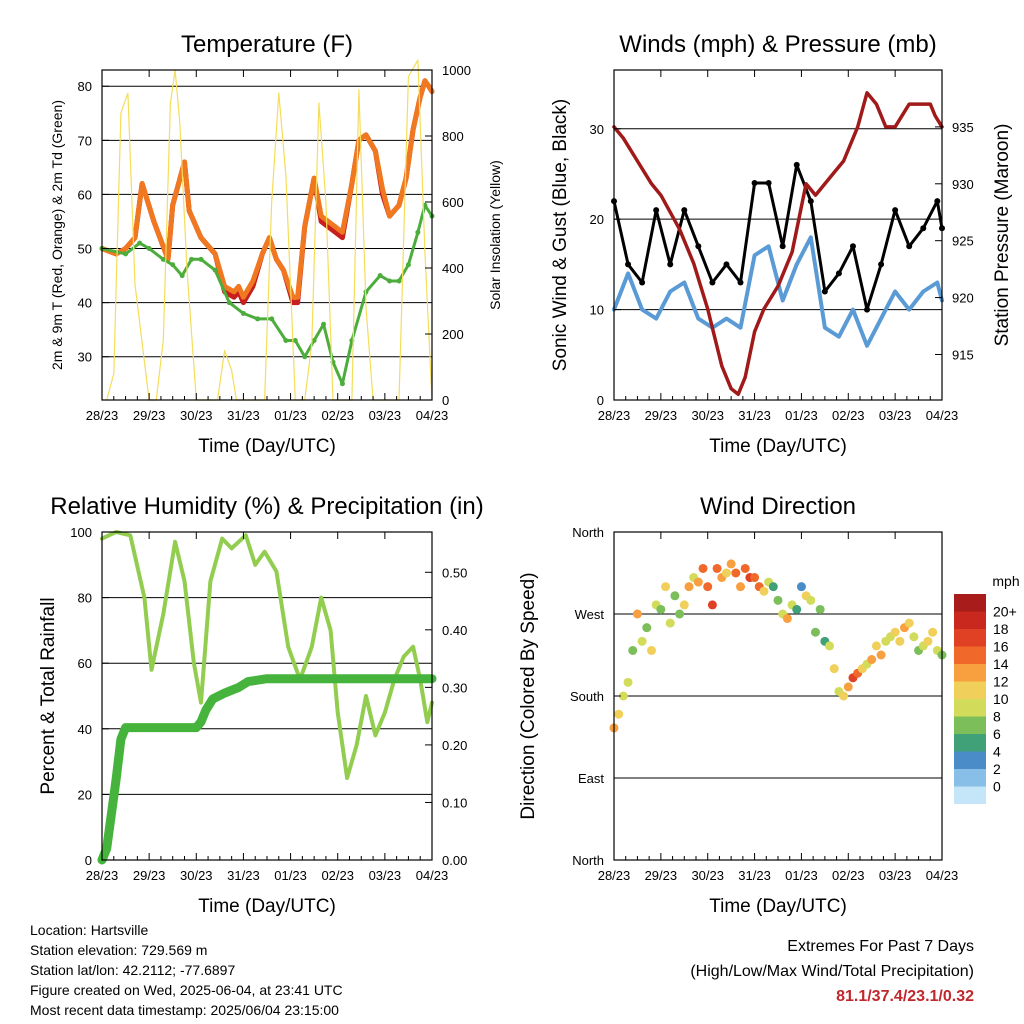 This screenshot has height=1024, width=1024. Describe the element at coordinates (588, 860) in the screenshot. I see `y-tick-label: North` at that location.